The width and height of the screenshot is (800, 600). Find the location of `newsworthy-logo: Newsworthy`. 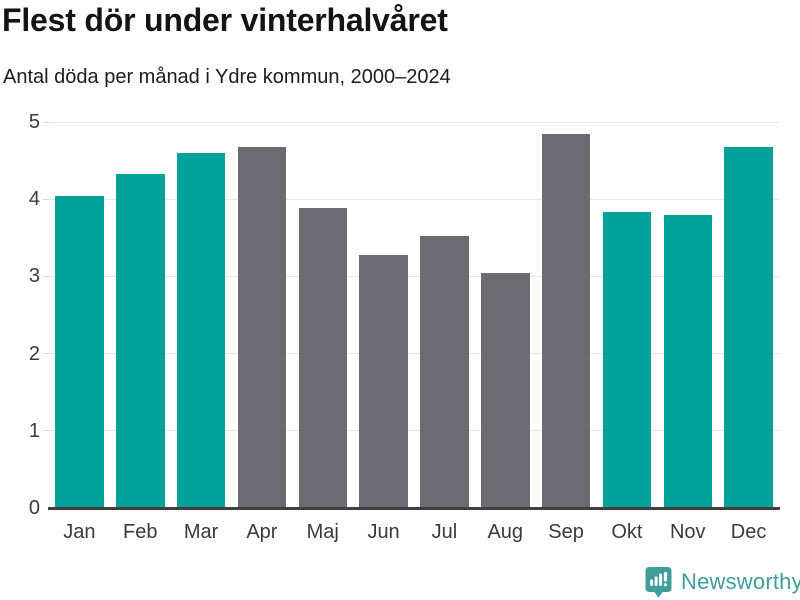

newsworthy-logo: Newsworthy is located at coordinates (722, 582).